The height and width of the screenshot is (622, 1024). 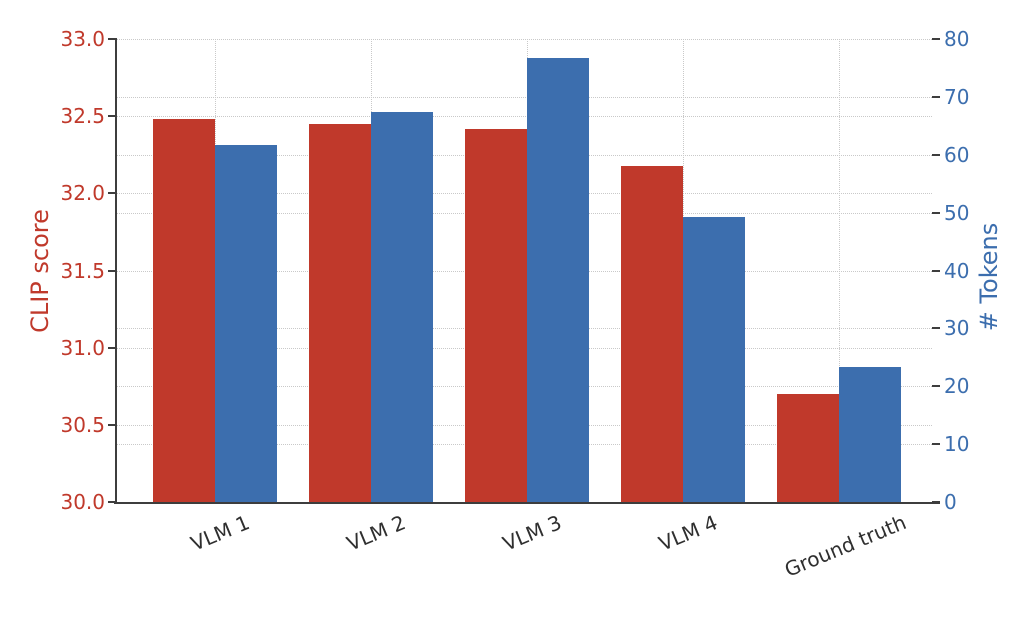 I want to click on right-tick-label: 40, so click(x=957, y=270).